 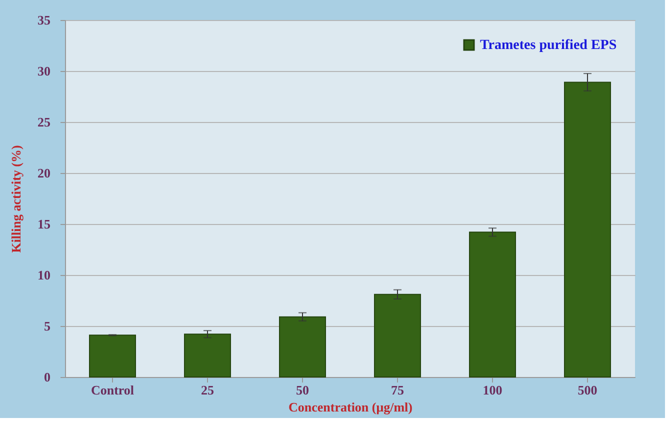 What do you see at coordinates (47, 377) in the screenshot?
I see `y-tick-label: 0` at bounding box center [47, 377].